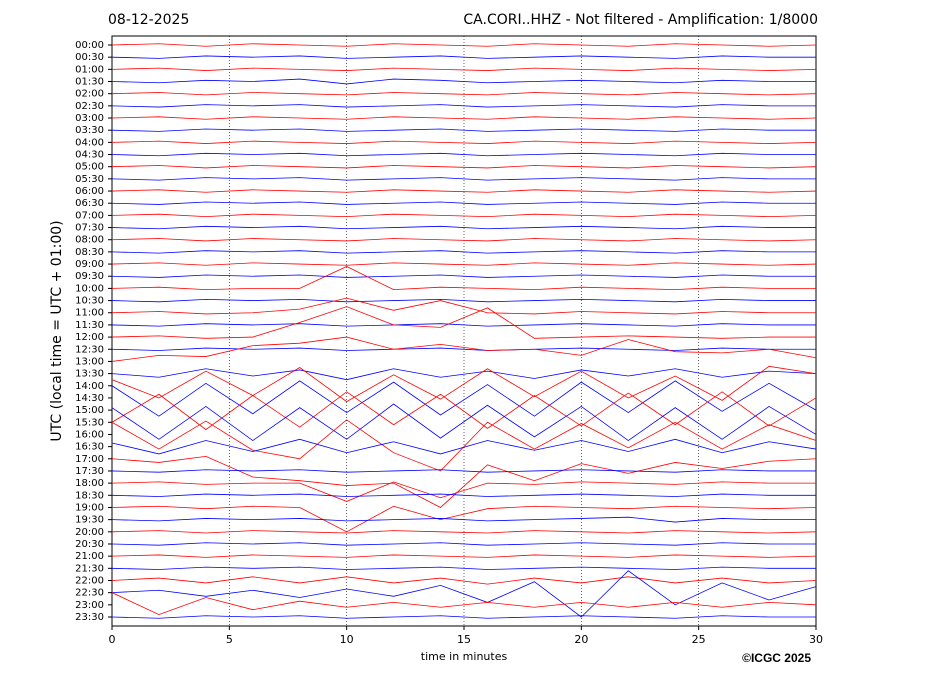 This screenshot has width=927, height=696. I want to click on y-tick-label: 22:30, so click(89, 593).